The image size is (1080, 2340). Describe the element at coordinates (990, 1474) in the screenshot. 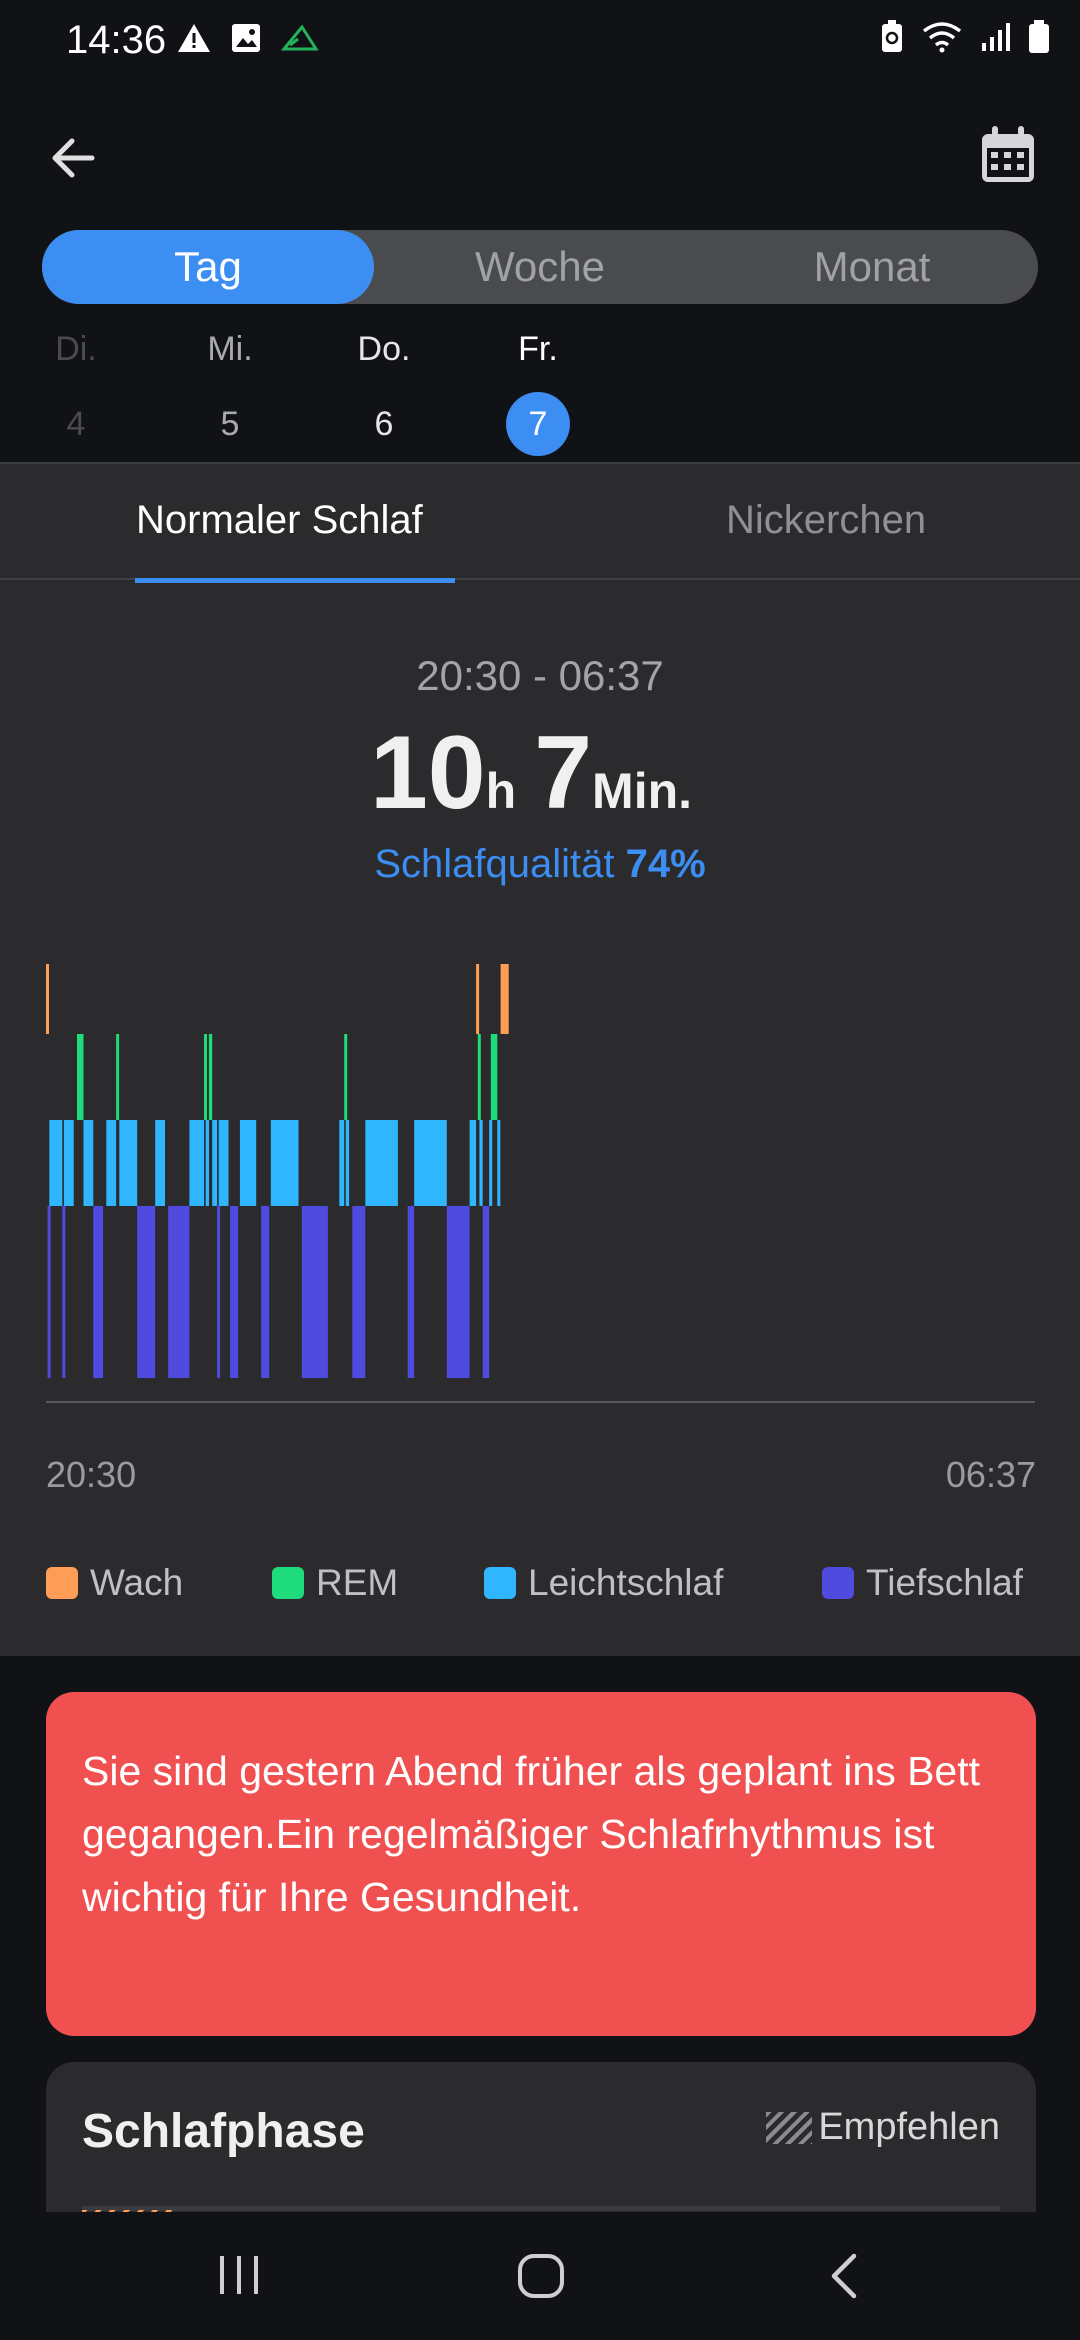

I see `x-axis-end-label: 06:37` at that location.